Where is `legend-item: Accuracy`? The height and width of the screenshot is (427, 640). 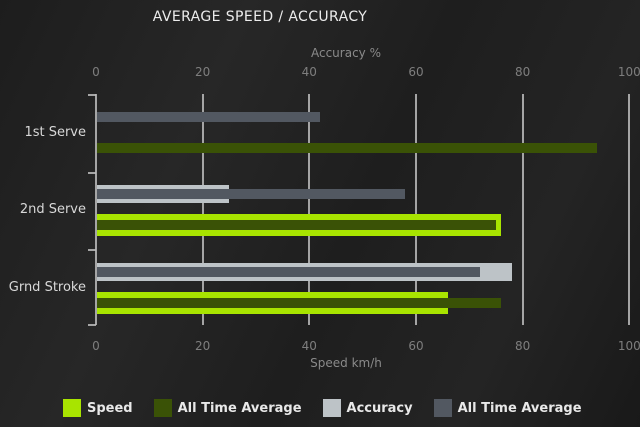 legend-item: Accuracy is located at coordinates (367, 408).